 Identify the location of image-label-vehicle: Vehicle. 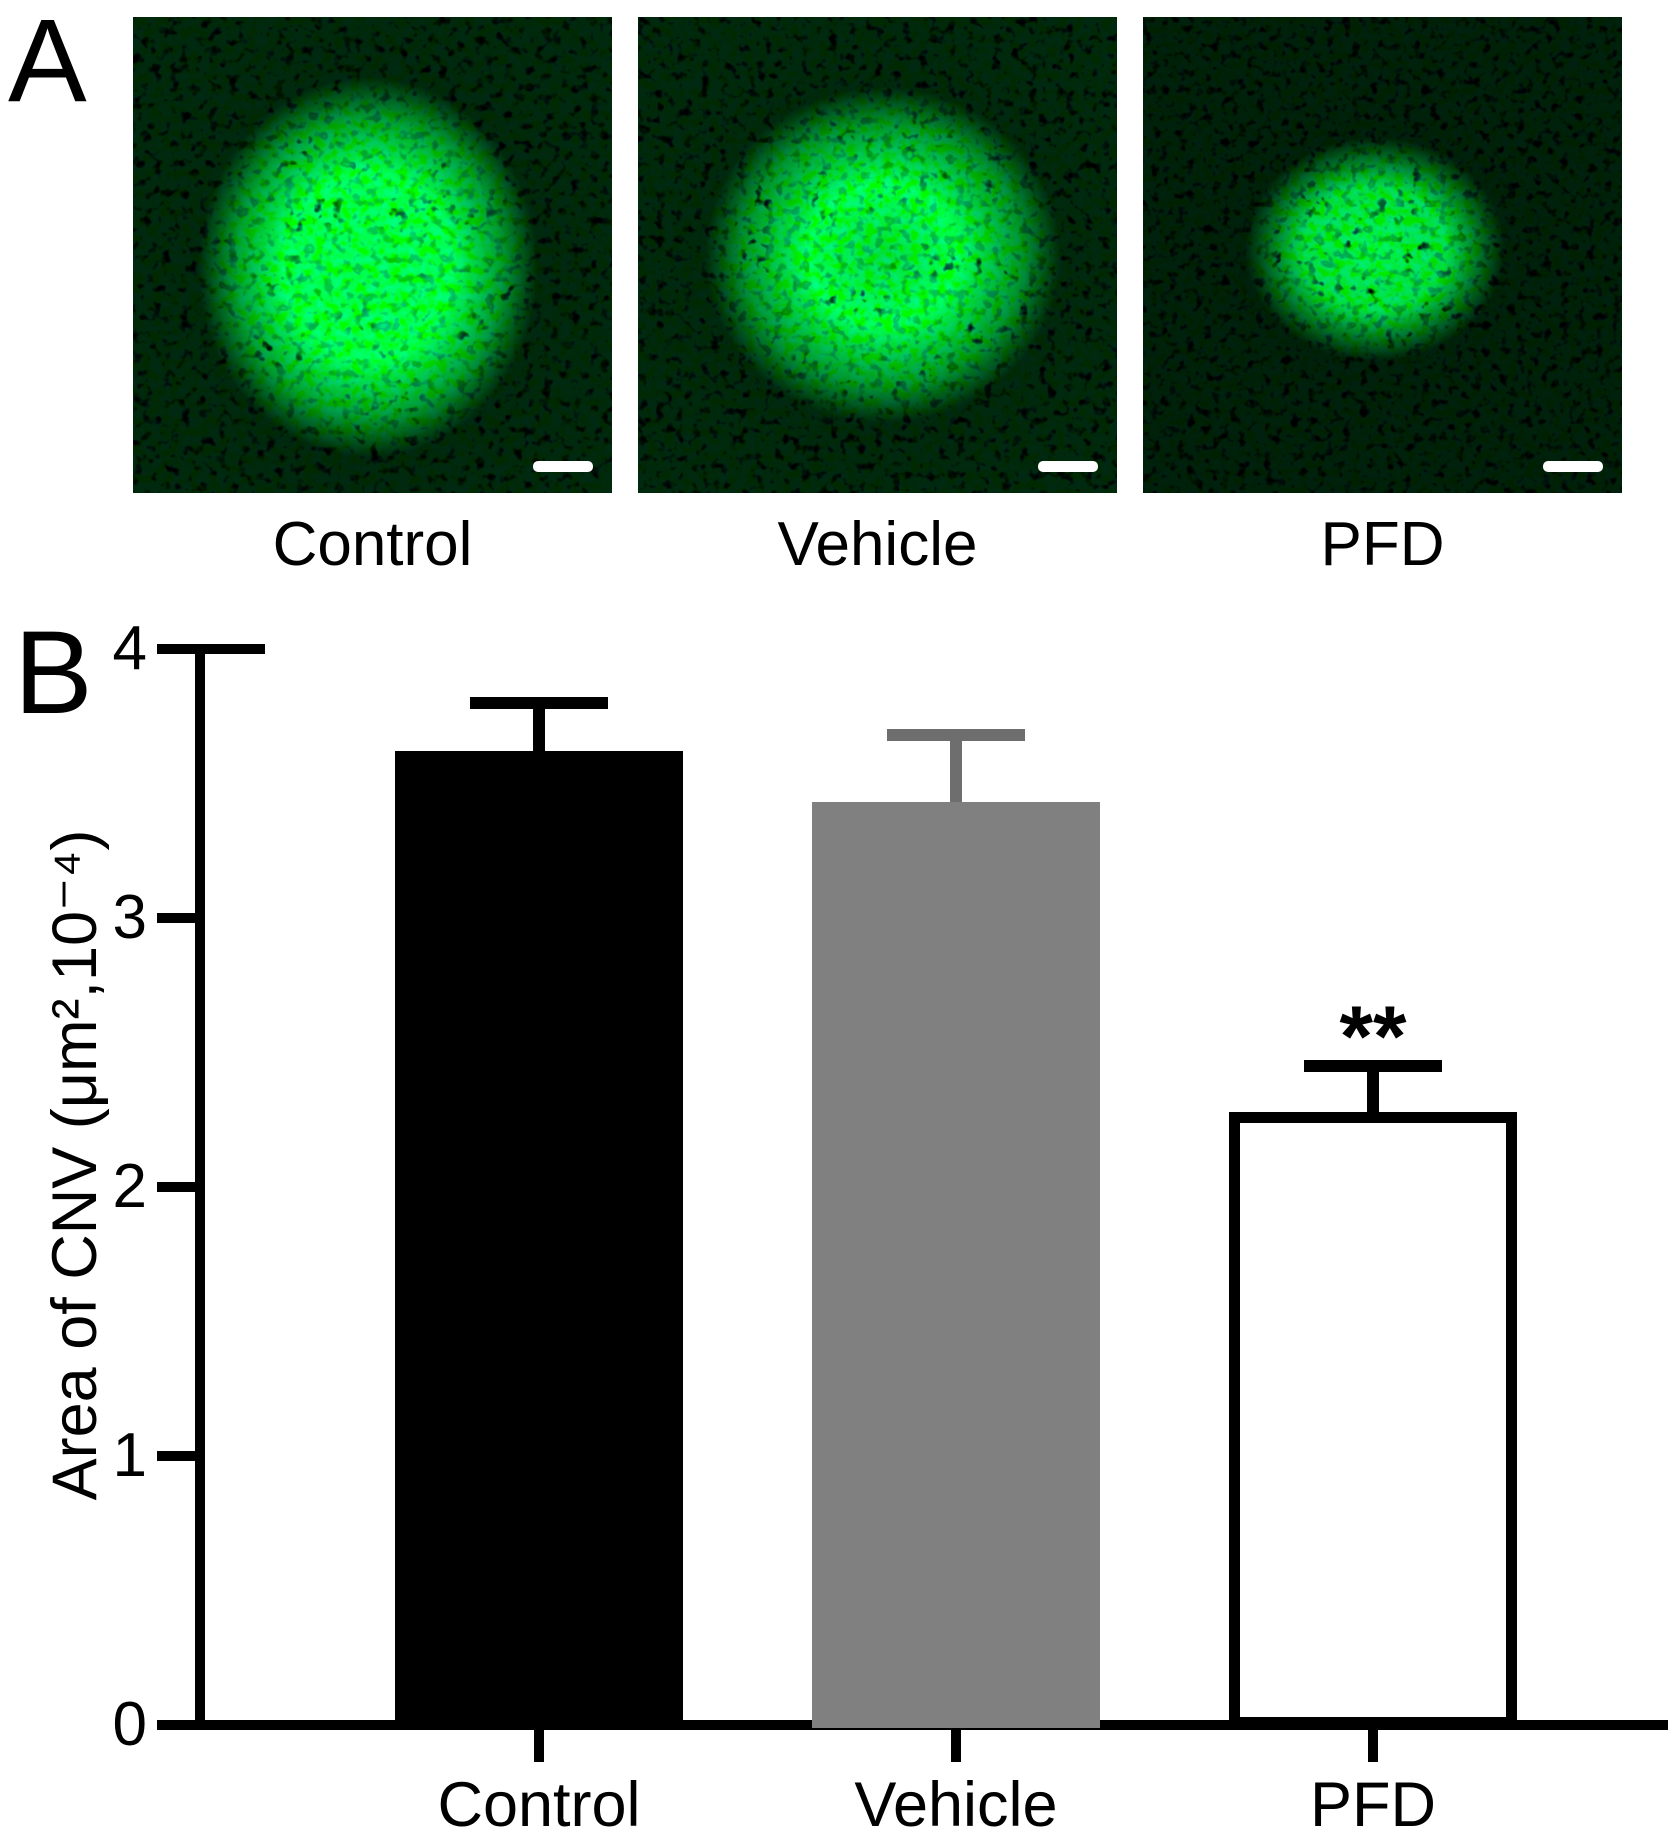
(877, 544).